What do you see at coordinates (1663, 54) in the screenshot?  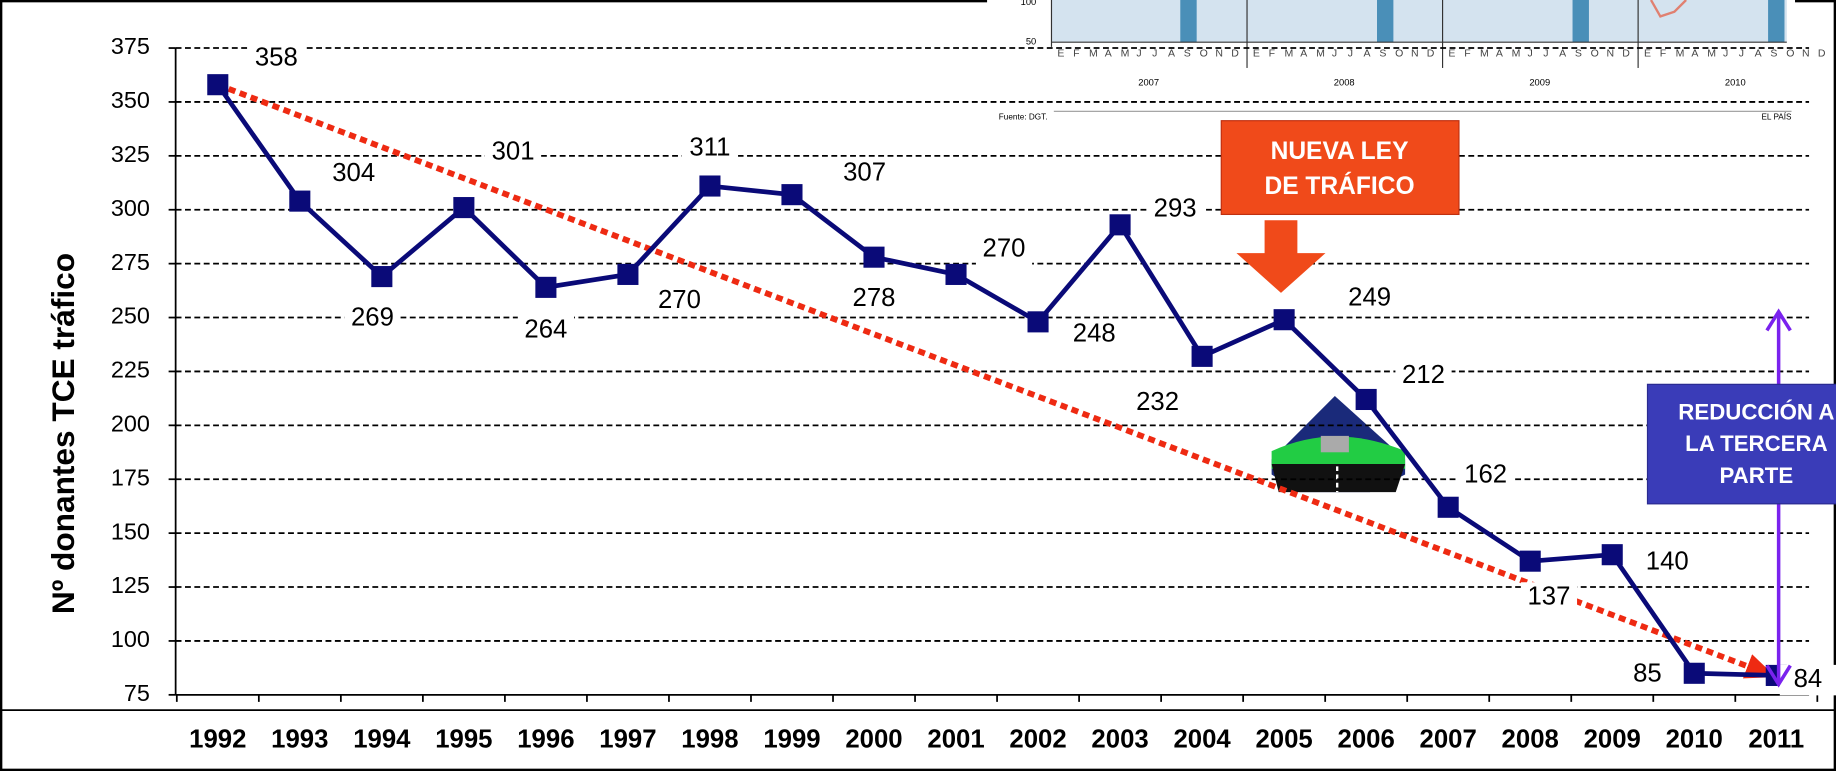 I see `inset-month: F` at bounding box center [1663, 54].